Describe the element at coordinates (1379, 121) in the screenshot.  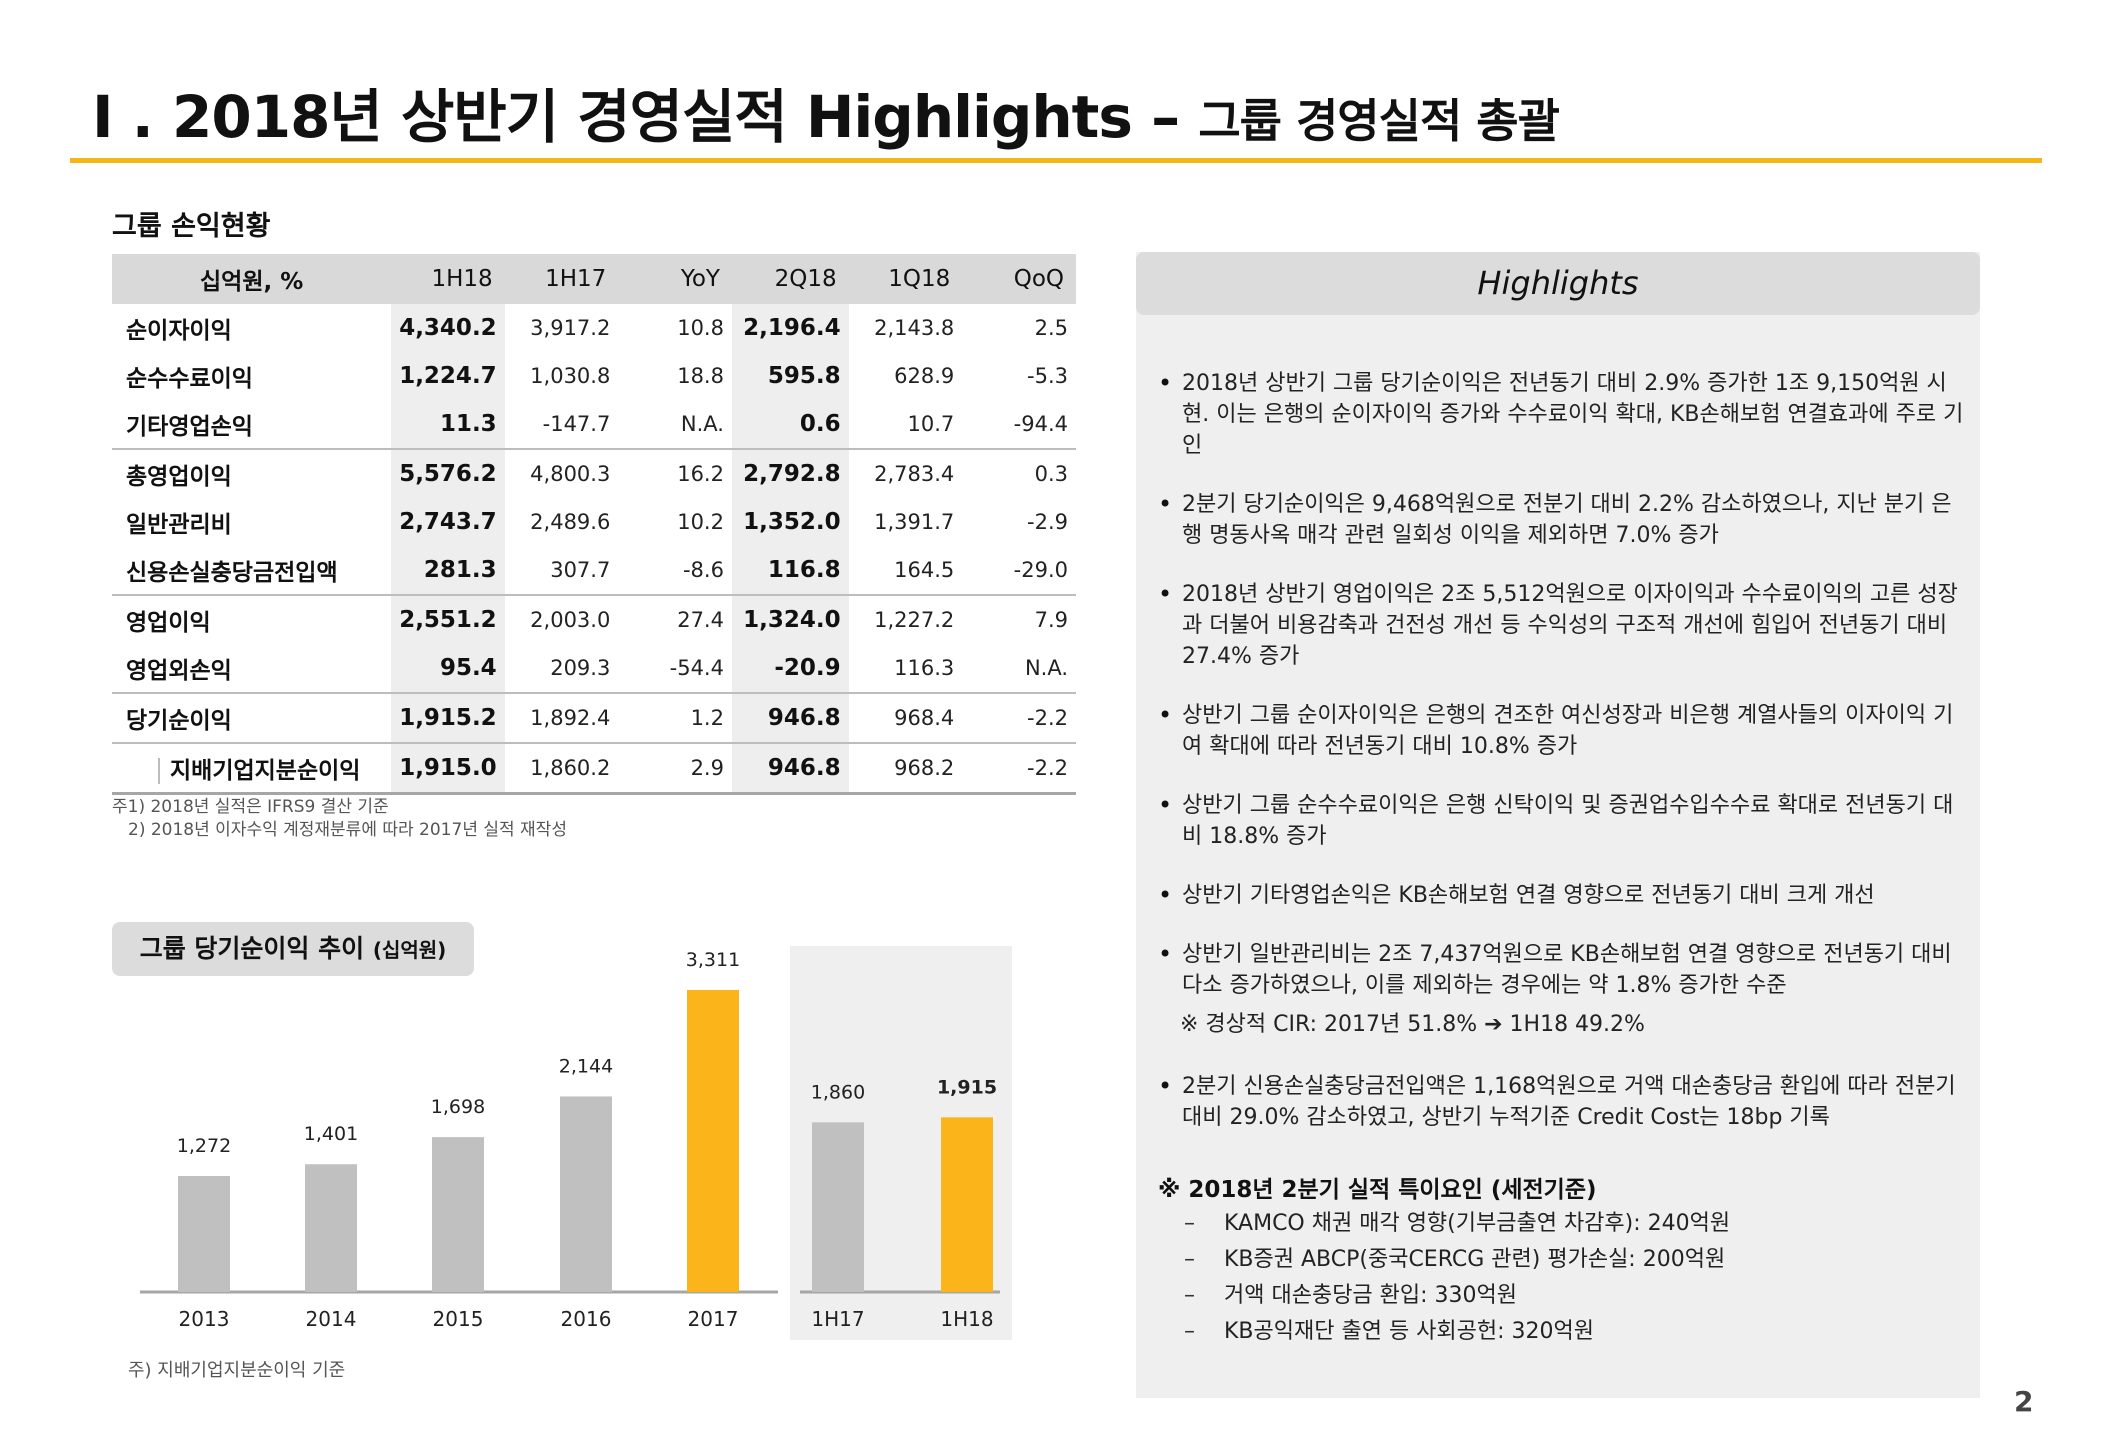
I see `page-title-sub: 그룹 경영실적 총괄` at that location.